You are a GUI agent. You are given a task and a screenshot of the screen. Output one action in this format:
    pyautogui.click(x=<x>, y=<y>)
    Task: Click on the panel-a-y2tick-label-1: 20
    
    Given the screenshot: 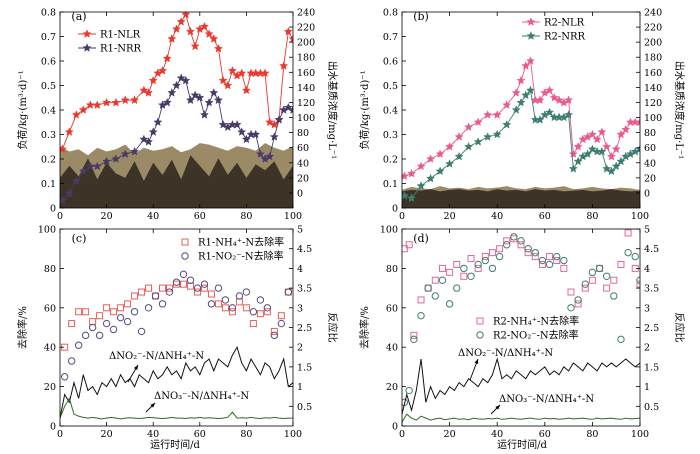 What is the action you would take?
    pyautogui.click(x=303, y=178)
    